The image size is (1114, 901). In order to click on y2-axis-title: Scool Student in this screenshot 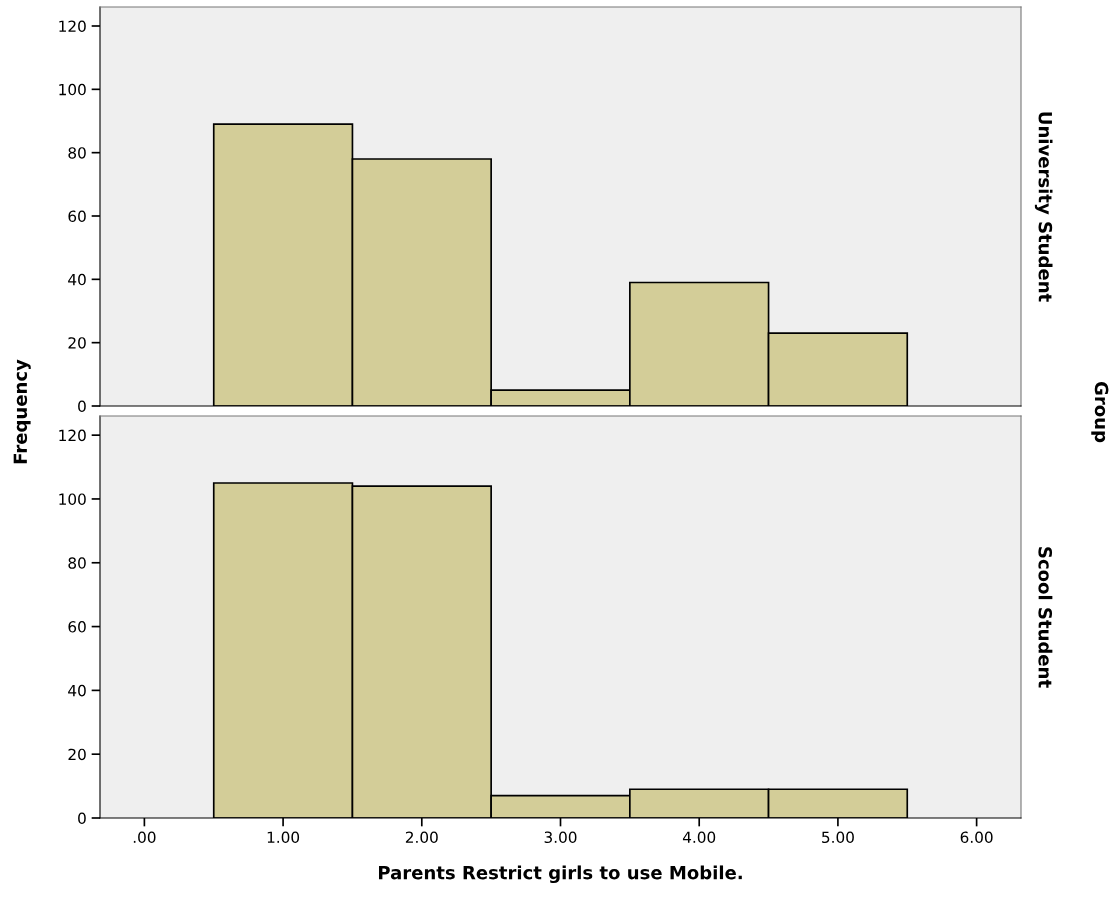, I will do `click(1045, 617)`.